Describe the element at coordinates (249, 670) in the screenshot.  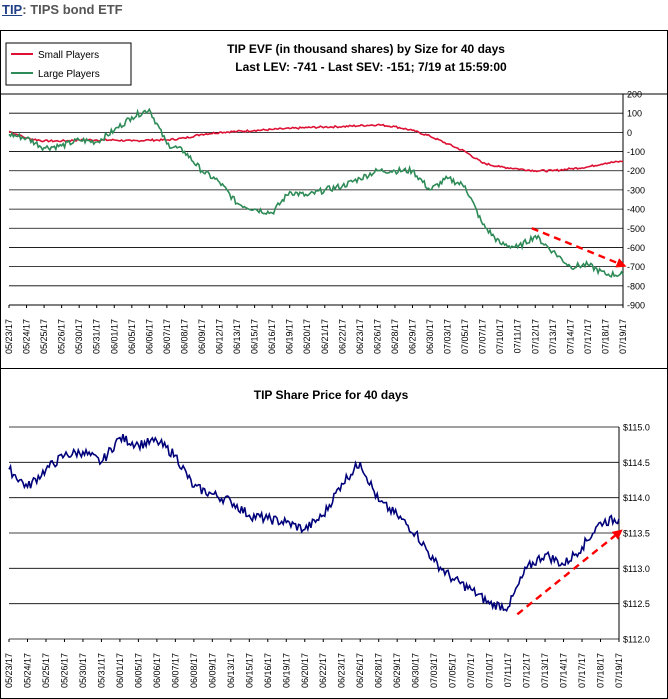
I see `price-x-tick-label: 06/15/17` at that location.